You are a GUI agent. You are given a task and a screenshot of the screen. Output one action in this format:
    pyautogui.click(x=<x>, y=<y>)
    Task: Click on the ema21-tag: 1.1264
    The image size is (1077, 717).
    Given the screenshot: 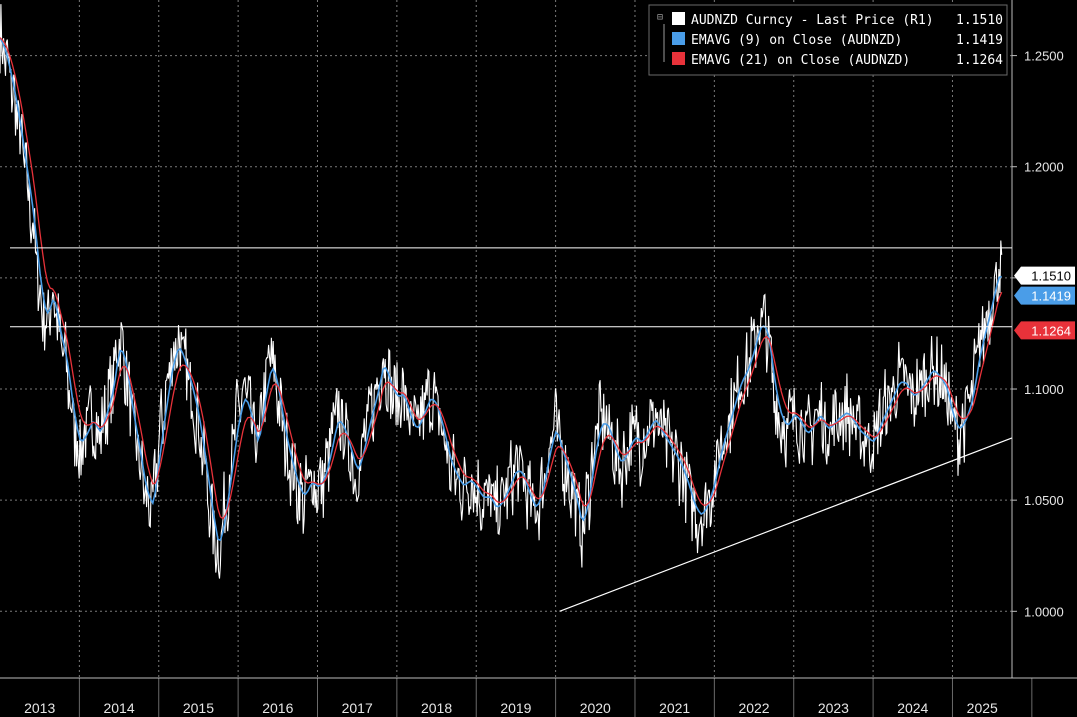 What is the action you would take?
    pyautogui.click(x=1044, y=330)
    